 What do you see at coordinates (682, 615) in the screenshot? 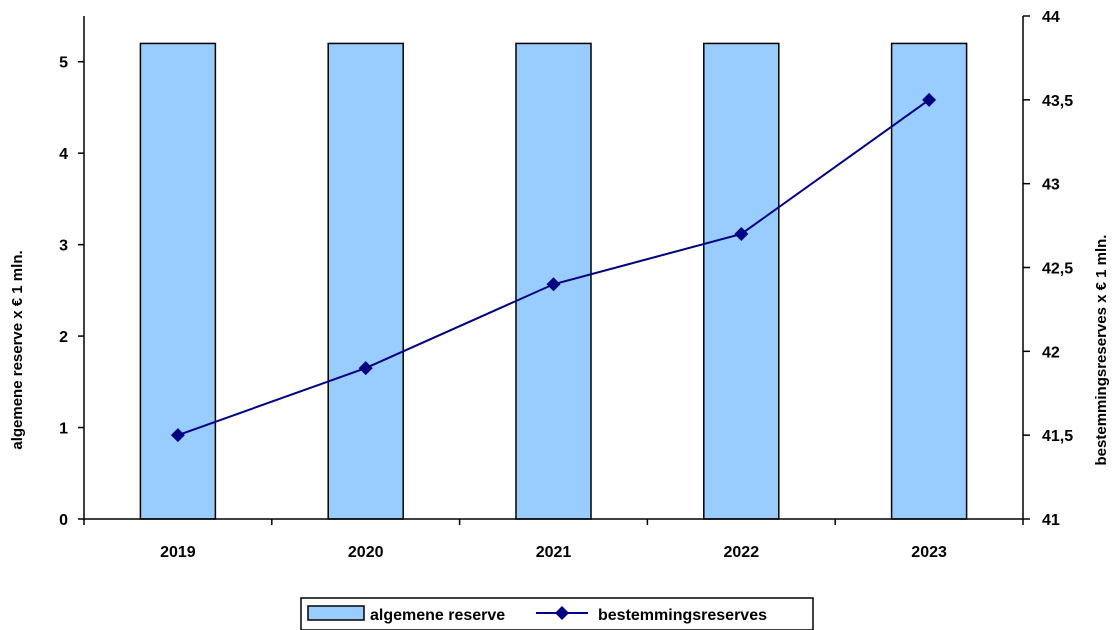
I see `legend-label-bestemmingsreserves: bestemmingsreserves` at bounding box center [682, 615].